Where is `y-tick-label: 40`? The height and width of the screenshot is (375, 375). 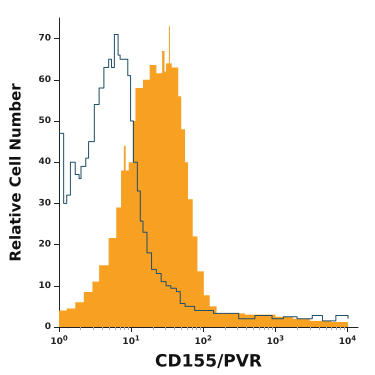 y-tick-label: 40 is located at coordinates (44, 162).